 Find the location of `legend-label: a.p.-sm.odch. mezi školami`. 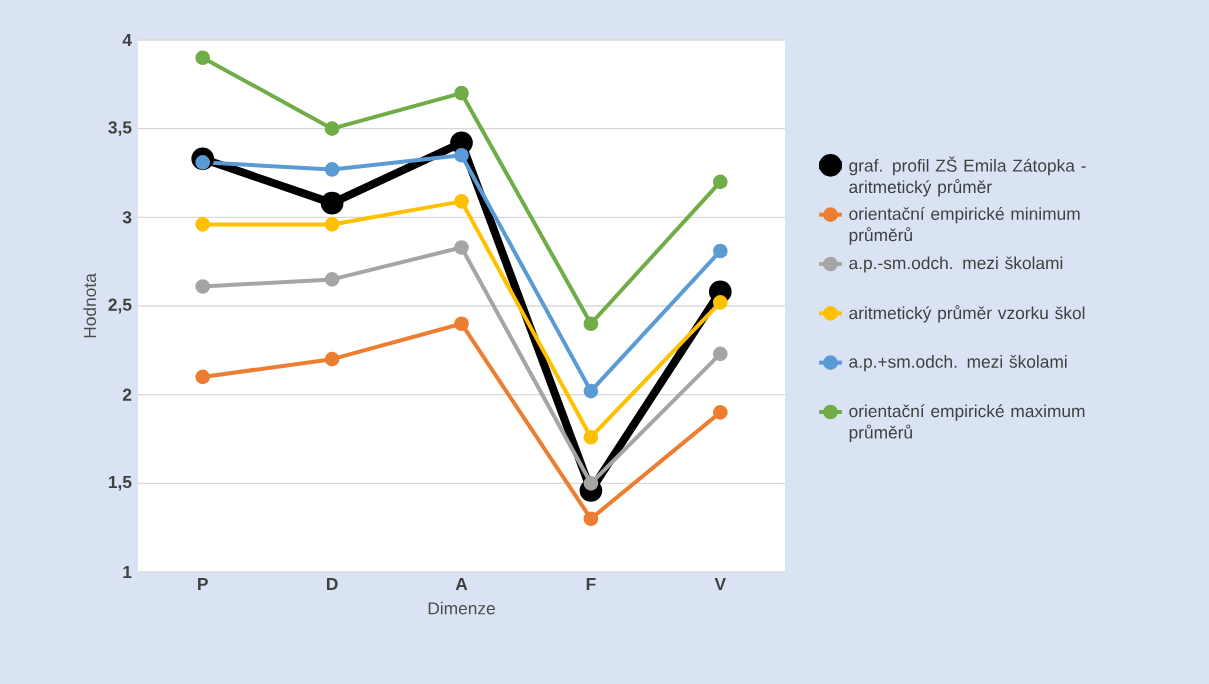

legend-label: a.p.-sm.odch. mezi školami is located at coordinates (956, 264).